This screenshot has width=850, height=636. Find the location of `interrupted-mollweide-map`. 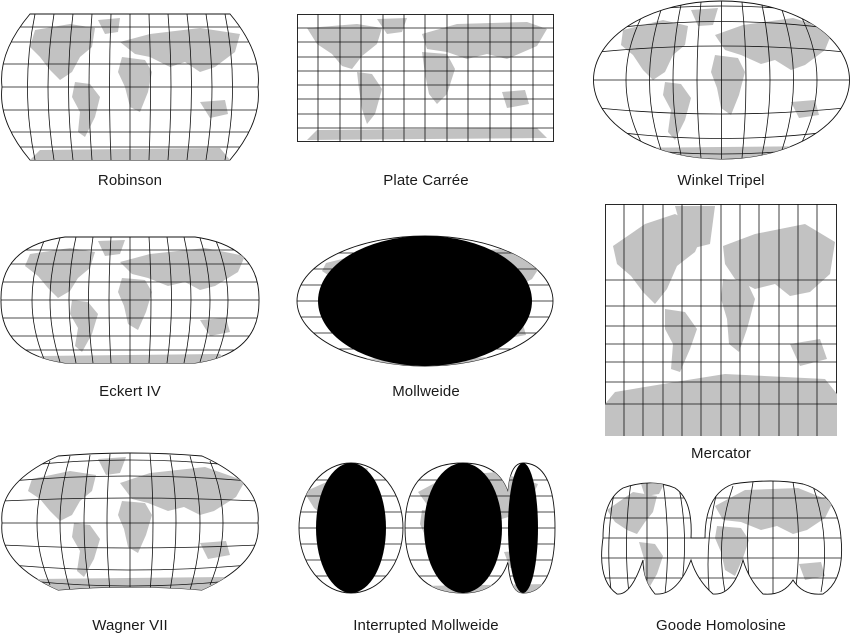

interrupted-mollweide-map is located at coordinates (427, 528).